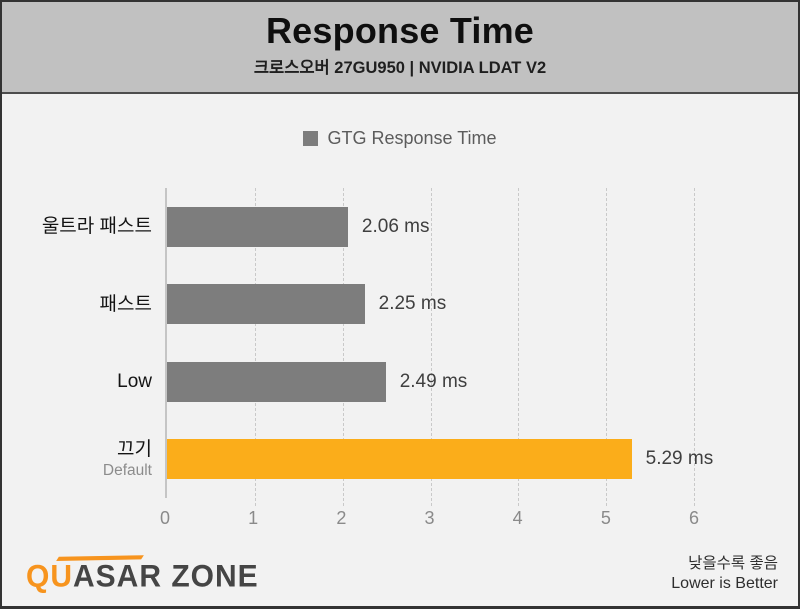 The height and width of the screenshot is (609, 800). Describe the element at coordinates (733, 563) in the screenshot. I see `note-korean: 낮을수록 좋음` at that location.